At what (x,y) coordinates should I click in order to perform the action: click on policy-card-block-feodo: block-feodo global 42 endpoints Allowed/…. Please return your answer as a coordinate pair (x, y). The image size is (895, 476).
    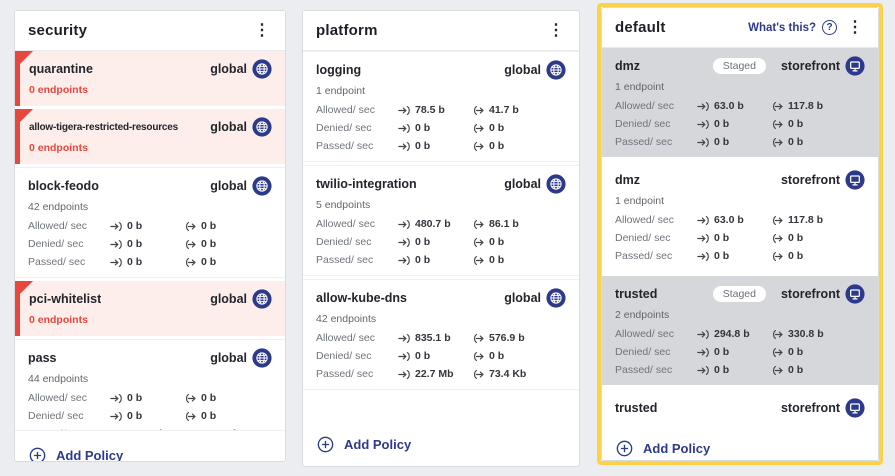
    Looking at the image, I should click on (150, 222).